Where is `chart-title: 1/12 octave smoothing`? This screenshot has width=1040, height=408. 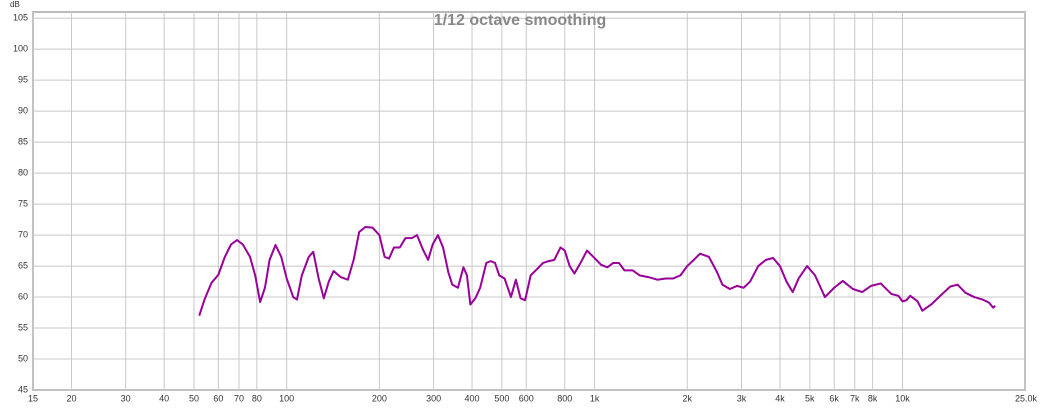 chart-title: 1/12 octave smoothing is located at coordinates (520, 20).